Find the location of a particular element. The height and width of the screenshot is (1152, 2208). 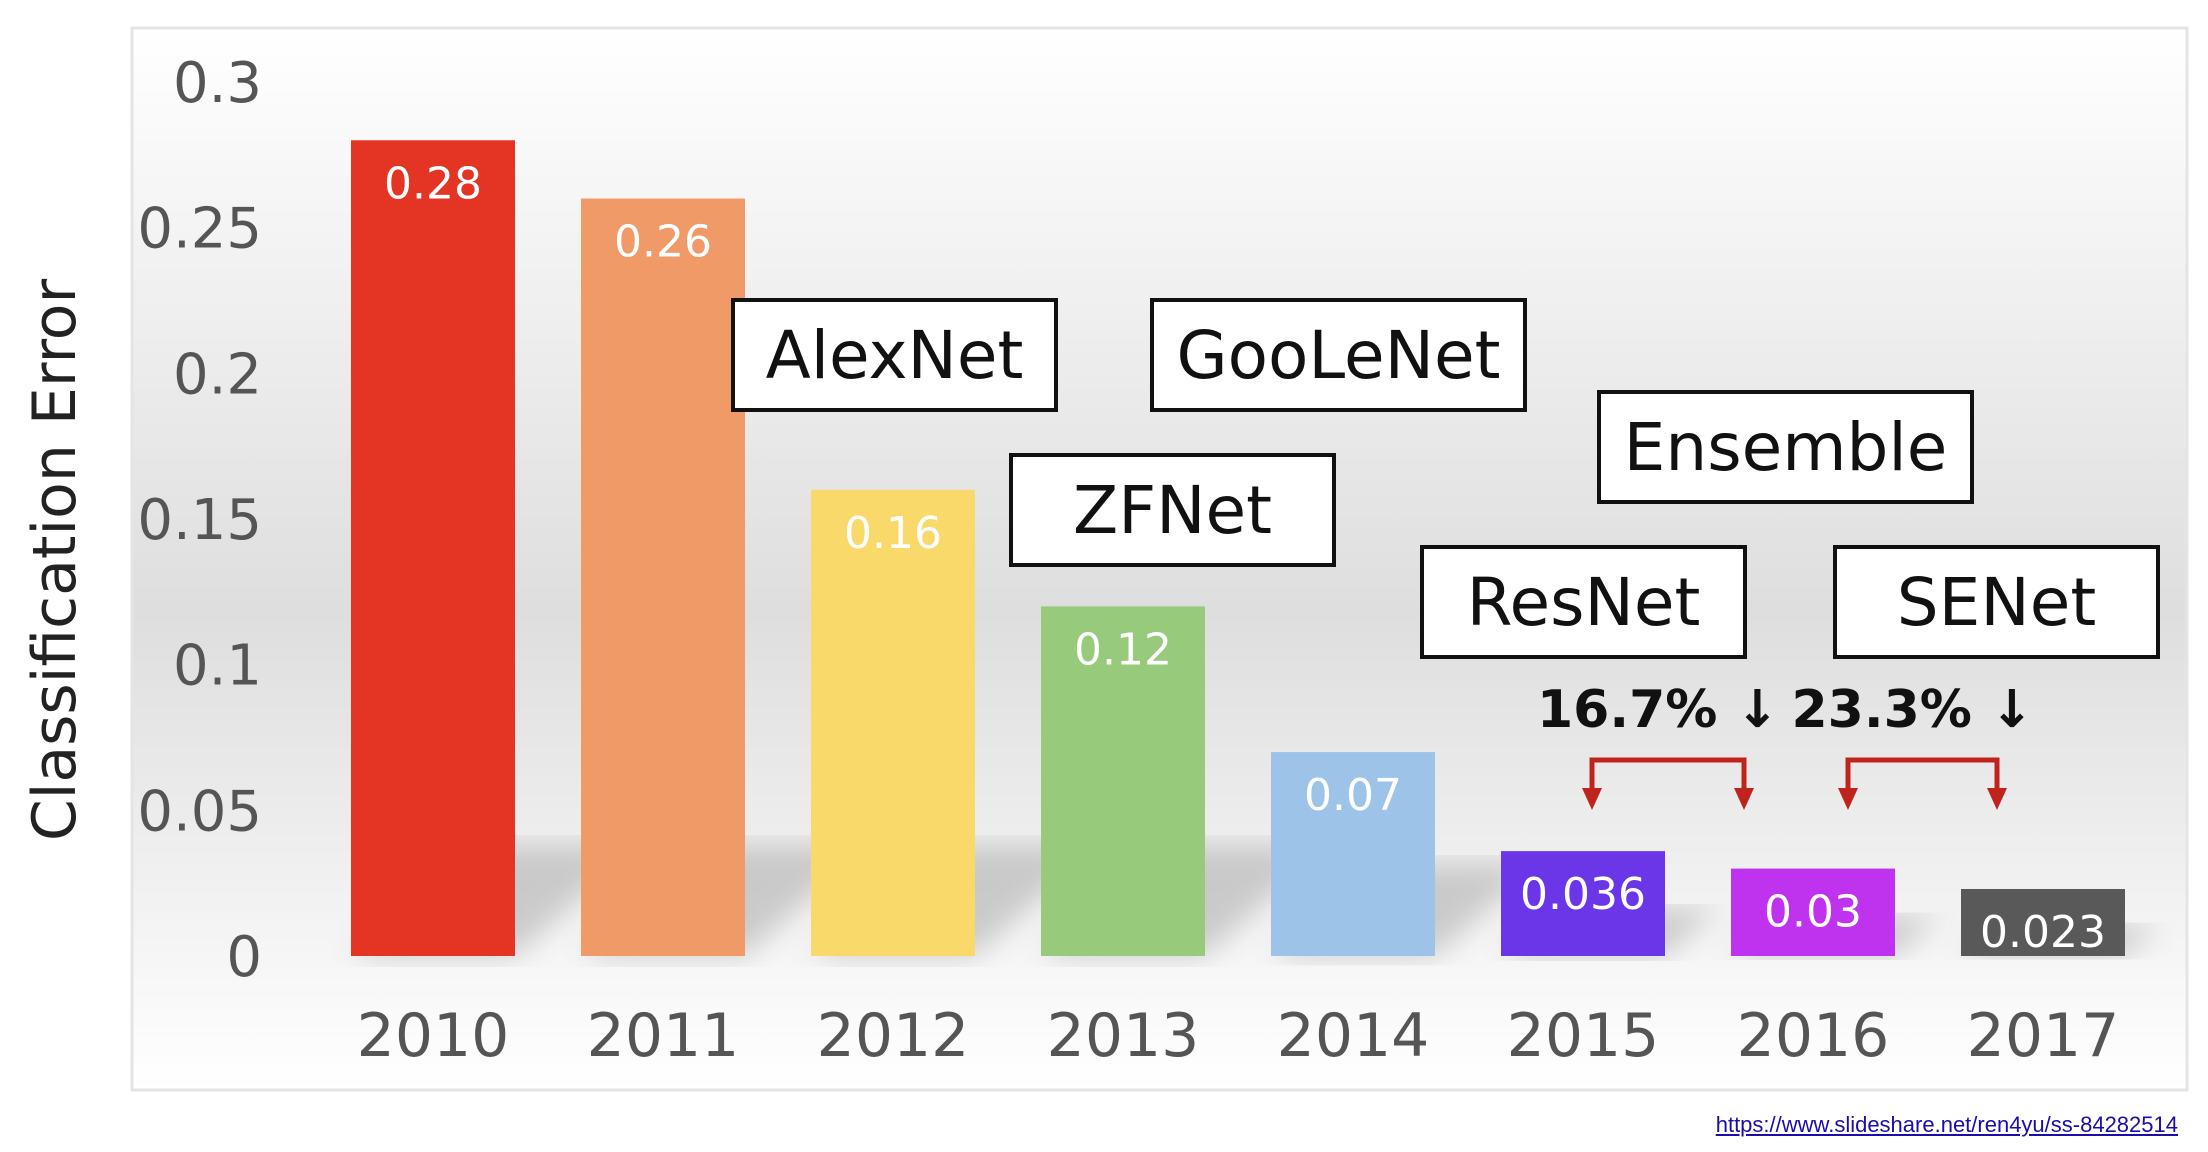

y-tick-labels: 0 0.05 0.1 0.15 0.2 0.25 0.3 is located at coordinates (199, 520).